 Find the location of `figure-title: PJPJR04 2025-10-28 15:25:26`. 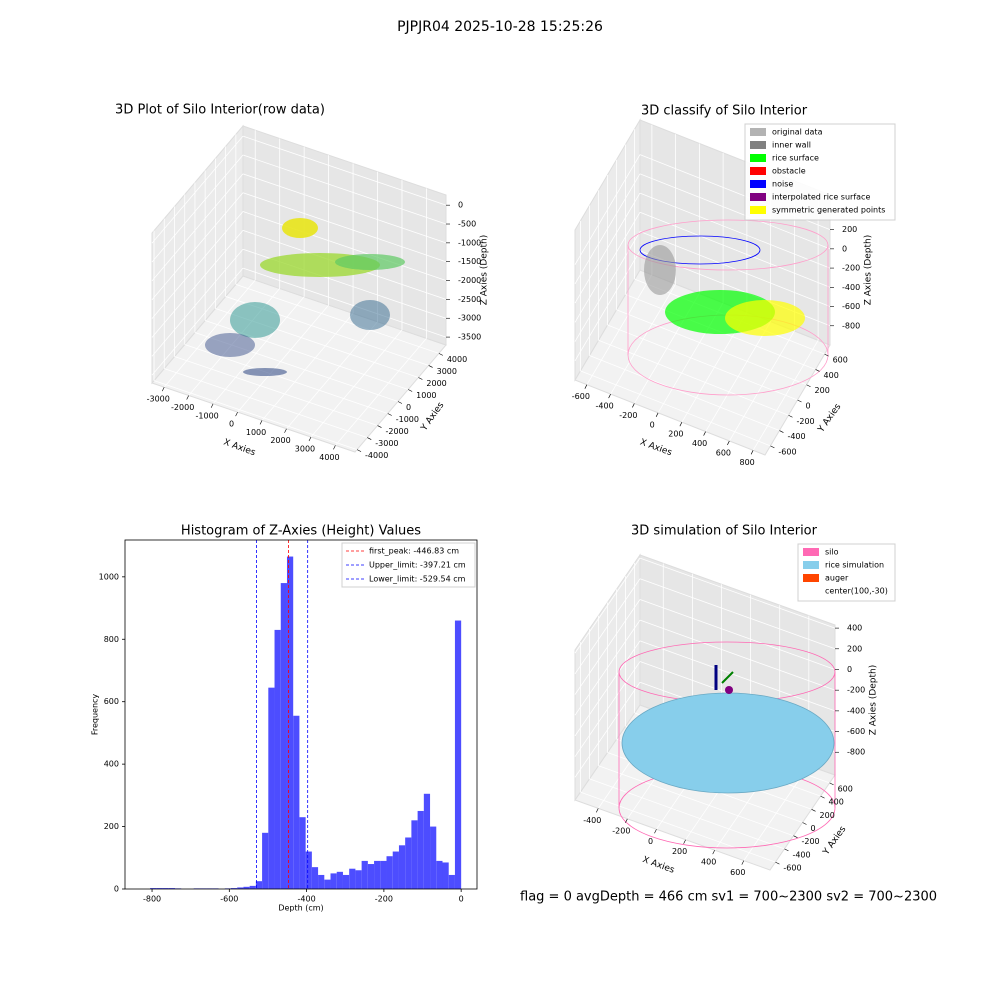

figure-title: PJPJR04 2025-10-28 15:25:26 is located at coordinates (500, 27).